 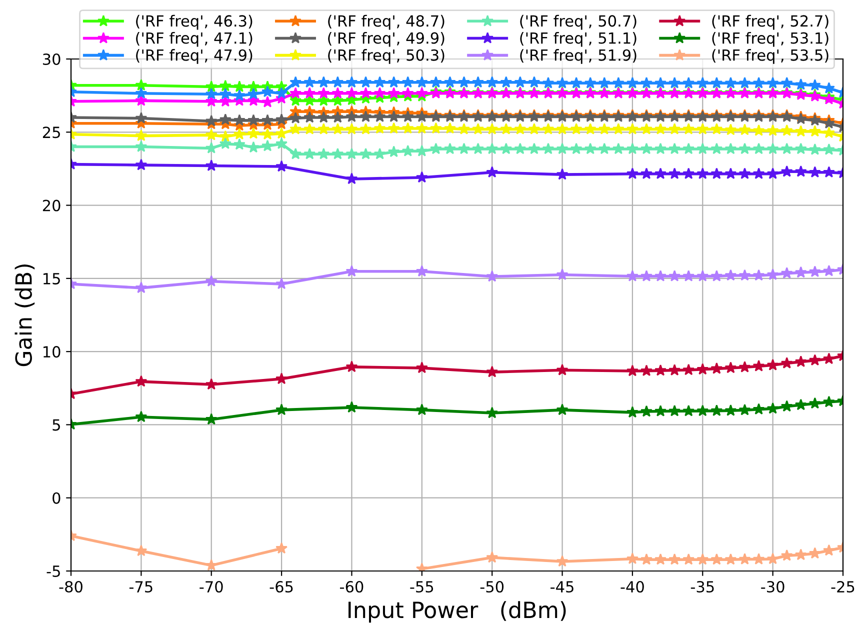 What do you see at coordinates (194, 39) in the screenshot?
I see `legend-label: ('RF freq', 47.1)` at bounding box center [194, 39].